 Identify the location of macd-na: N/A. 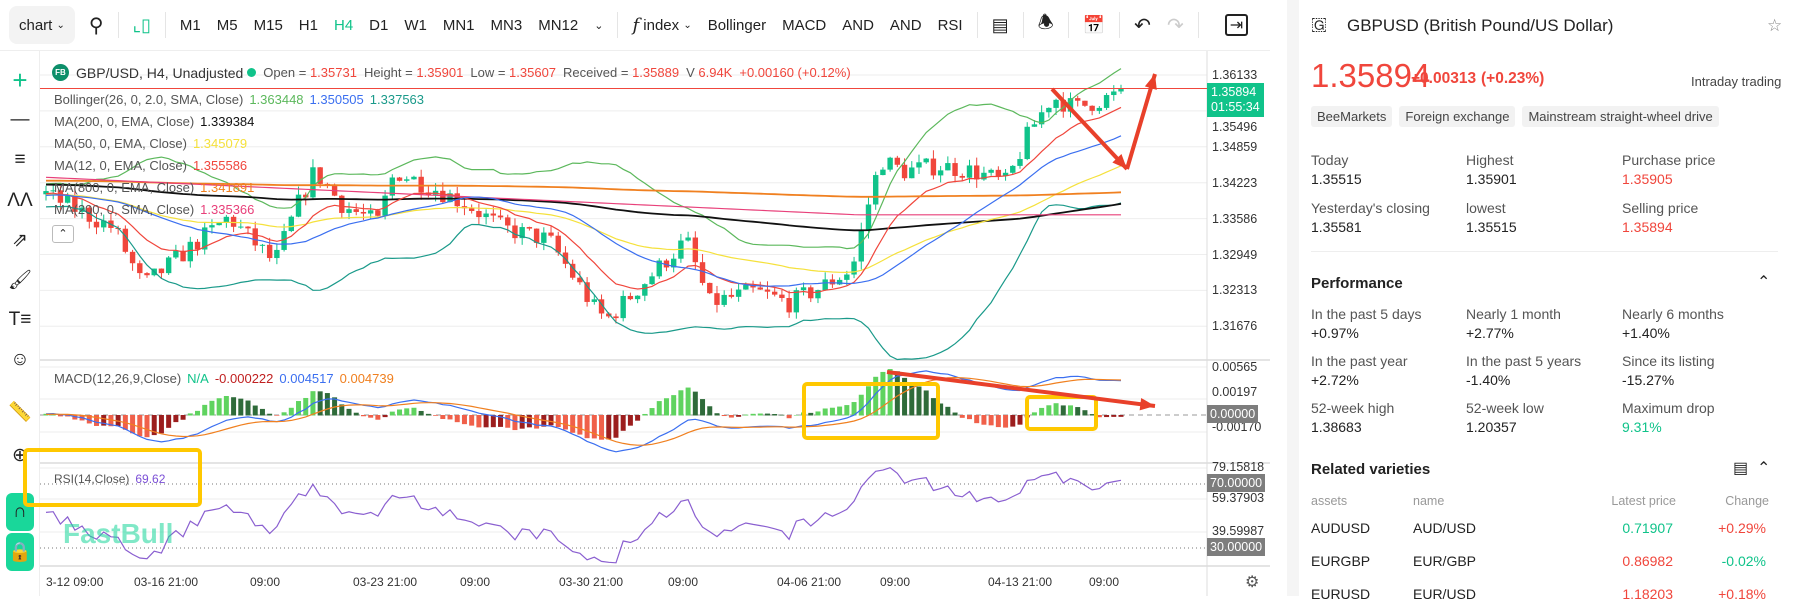
(198, 378).